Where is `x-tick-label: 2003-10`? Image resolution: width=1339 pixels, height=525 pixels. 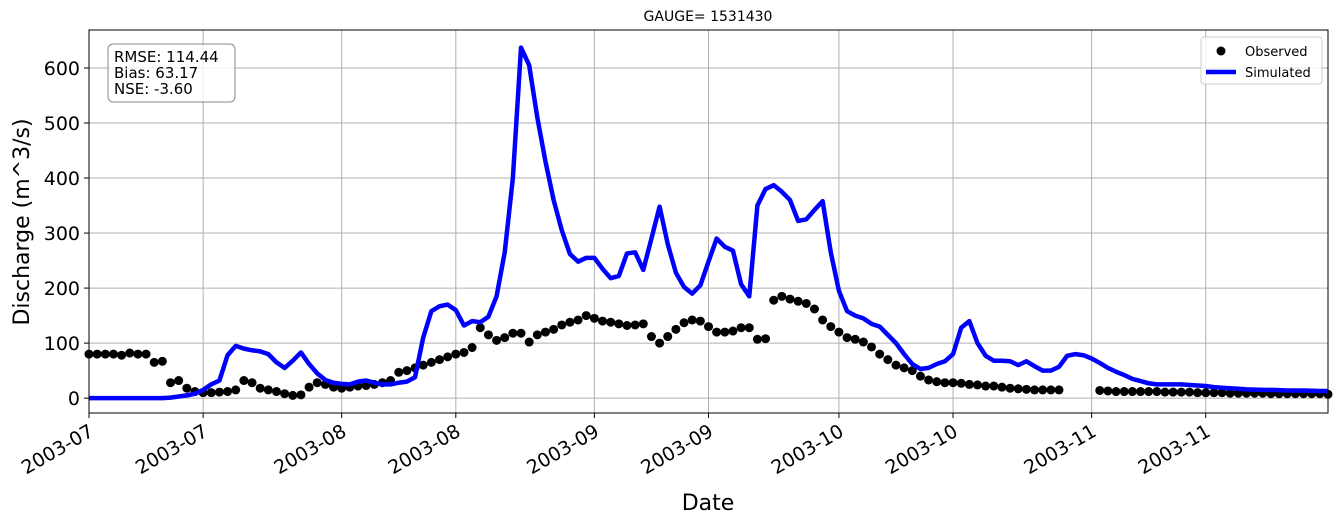
x-tick-label: 2003-10 is located at coordinates (808, 449).